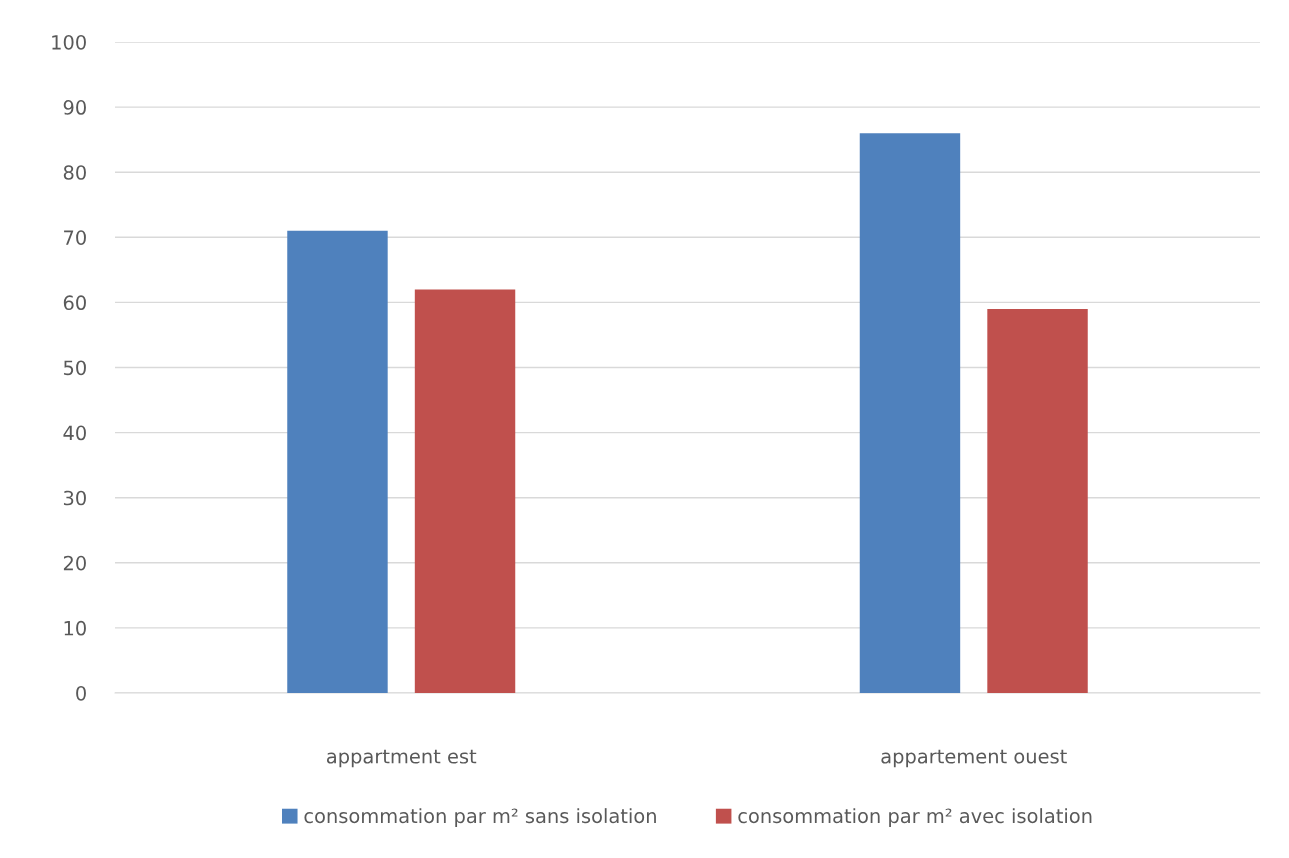 This screenshot has width=1289, height=858. I want to click on y-tick-label: 50, so click(74, 368).